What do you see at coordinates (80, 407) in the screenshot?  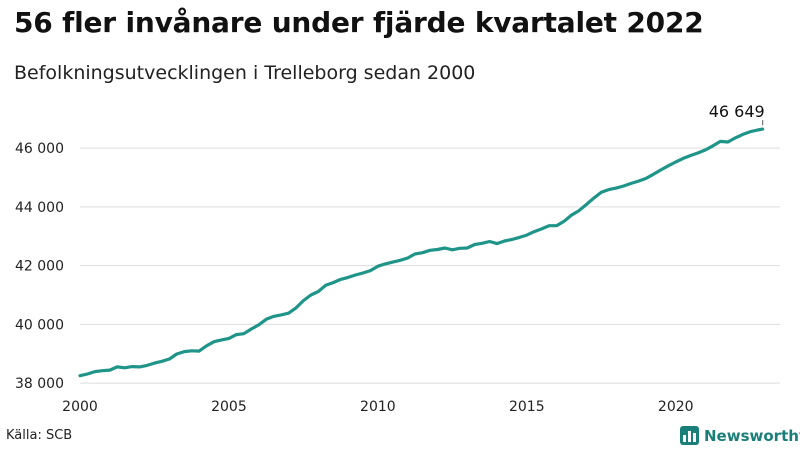 I see `x-tick-label: 2000` at bounding box center [80, 407].